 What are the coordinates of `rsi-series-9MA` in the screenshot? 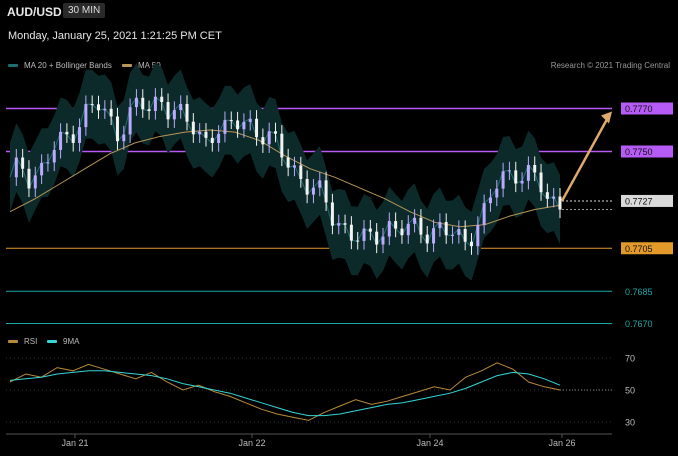 It's located at (285, 393).